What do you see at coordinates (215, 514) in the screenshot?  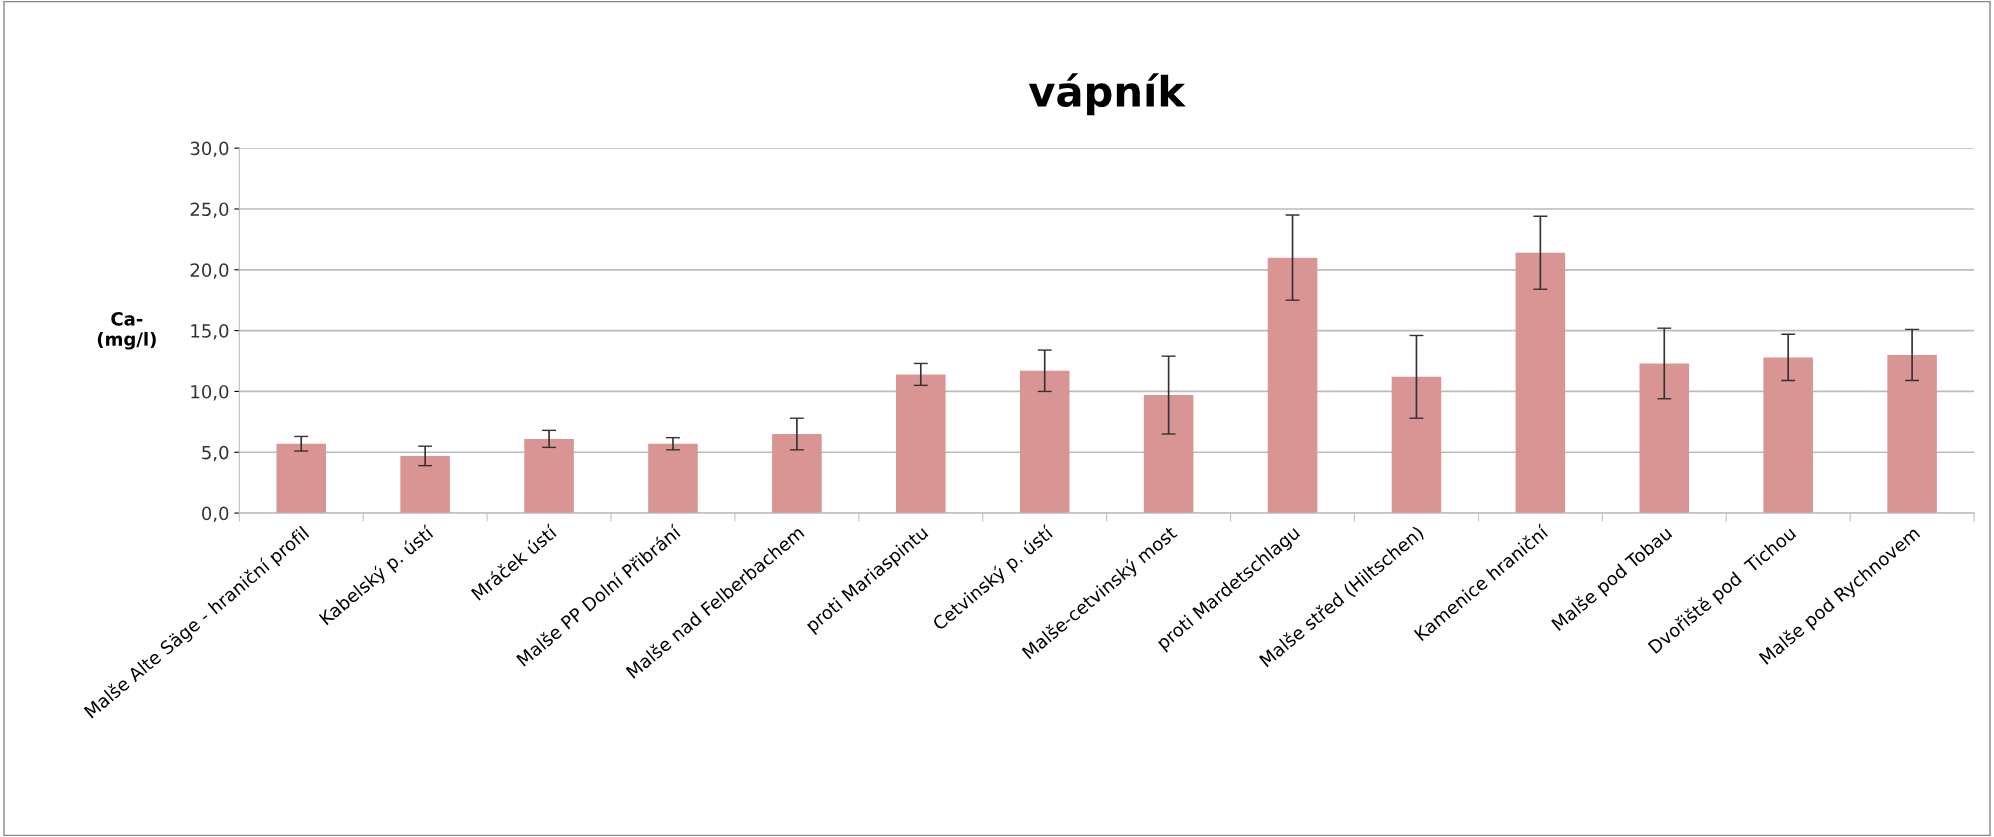 I see `y-tick-label: 0,0` at bounding box center [215, 514].